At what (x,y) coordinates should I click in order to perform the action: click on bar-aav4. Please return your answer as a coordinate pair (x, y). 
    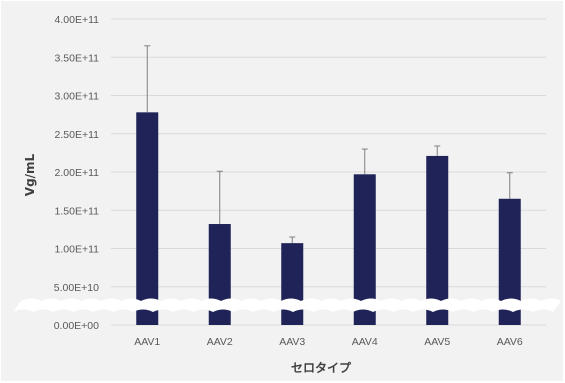
    Looking at the image, I should click on (364, 249).